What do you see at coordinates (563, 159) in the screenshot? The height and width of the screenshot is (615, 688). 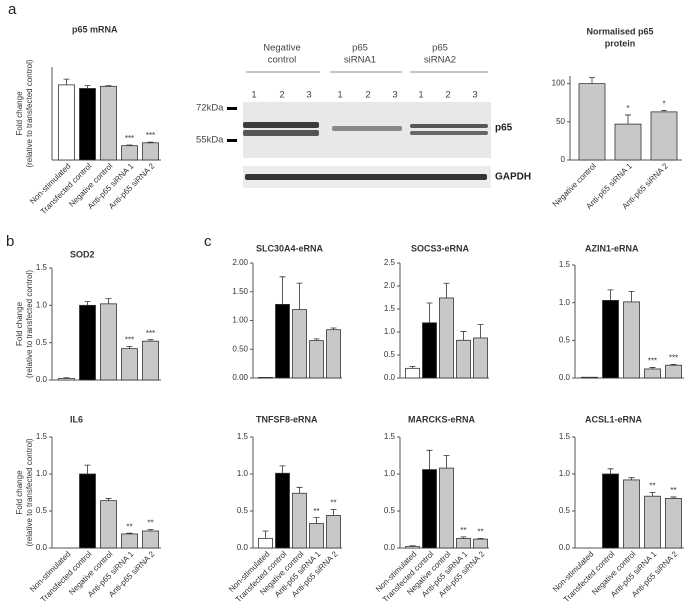 I see `y-tick-label: 0` at bounding box center [563, 159].